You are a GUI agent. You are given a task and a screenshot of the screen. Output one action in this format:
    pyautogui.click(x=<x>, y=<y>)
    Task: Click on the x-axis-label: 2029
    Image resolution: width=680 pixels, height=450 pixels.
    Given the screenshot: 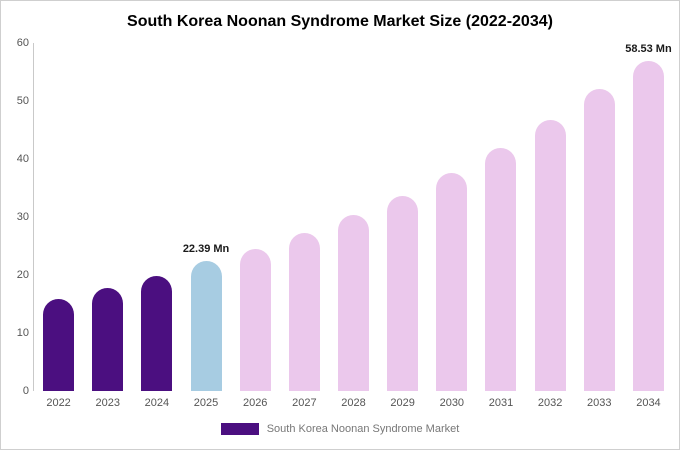 What is the action you would take?
    pyautogui.click(x=402, y=403)
    